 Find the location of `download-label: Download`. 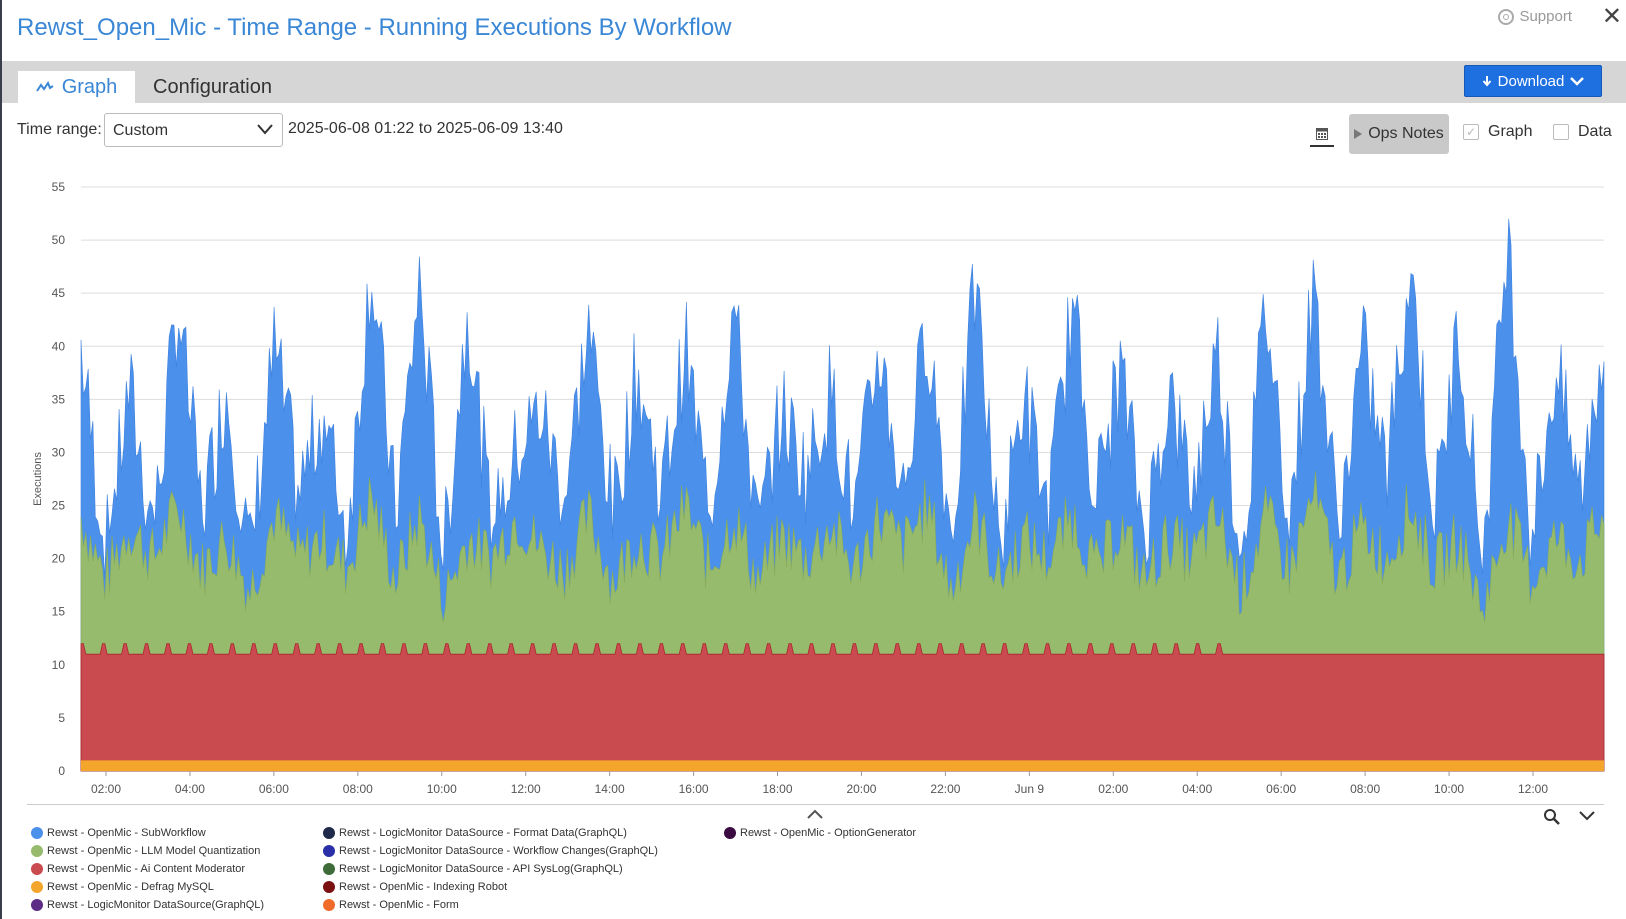

download-label: Download is located at coordinates (1531, 81).